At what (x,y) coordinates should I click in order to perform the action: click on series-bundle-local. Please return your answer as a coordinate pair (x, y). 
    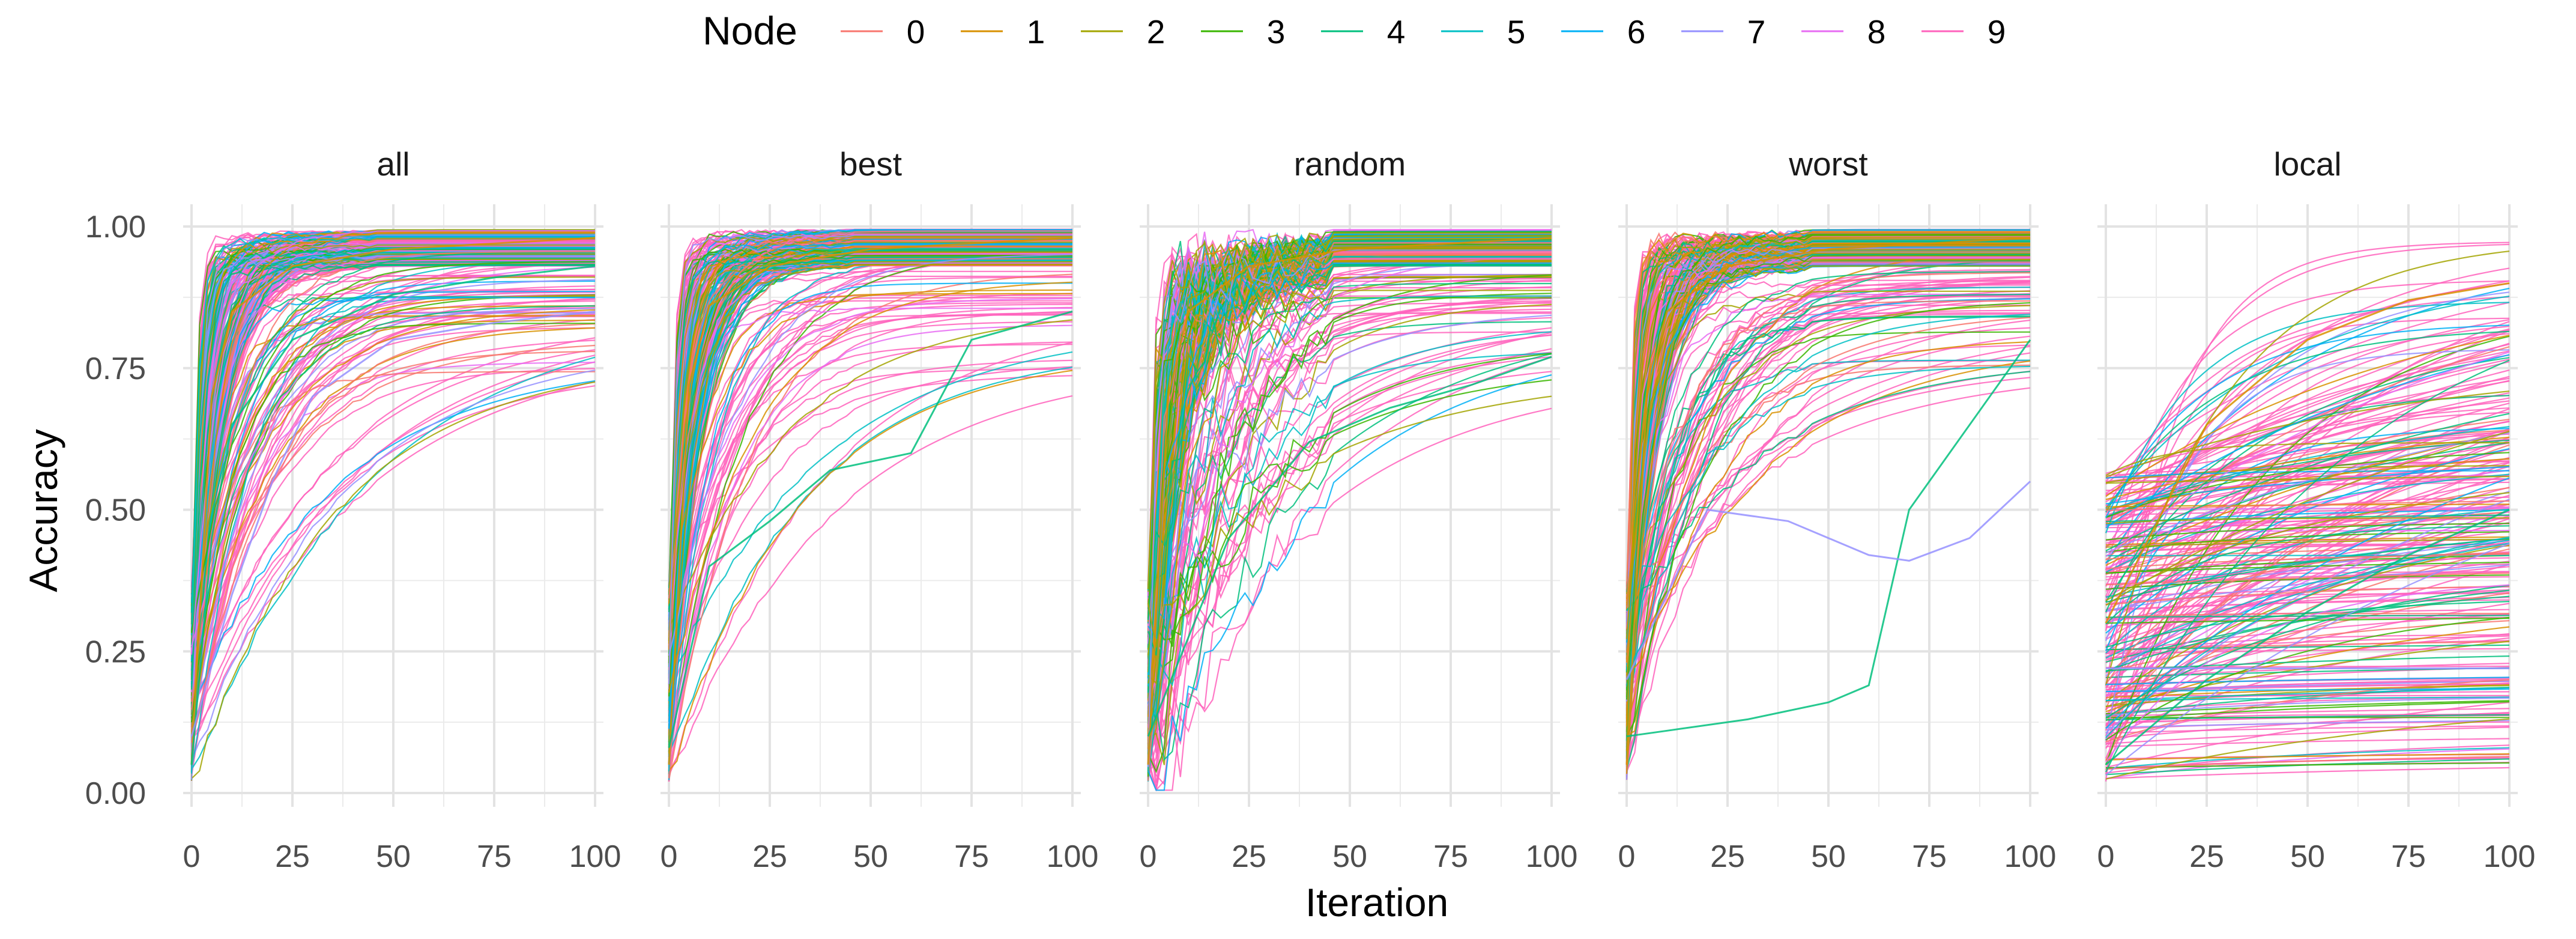
    Looking at the image, I should click on (2307, 512).